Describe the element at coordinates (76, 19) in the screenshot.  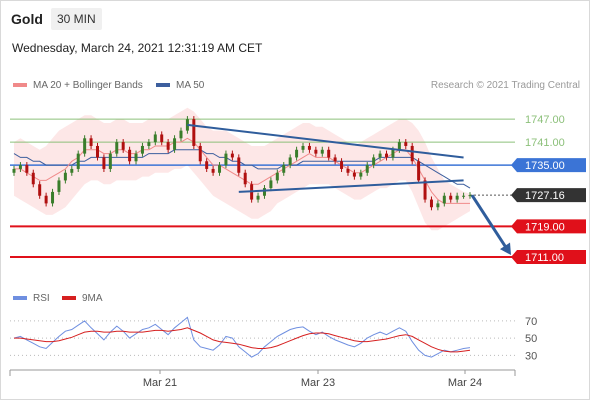
I see `timeframe-badge: 30 MIN` at that location.